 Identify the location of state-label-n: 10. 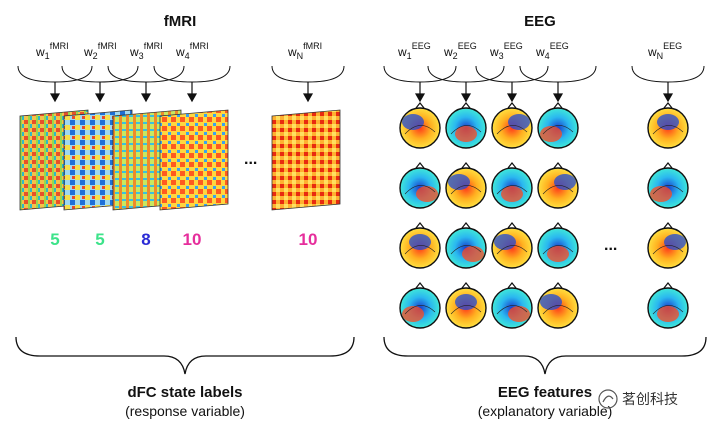
(308, 239).